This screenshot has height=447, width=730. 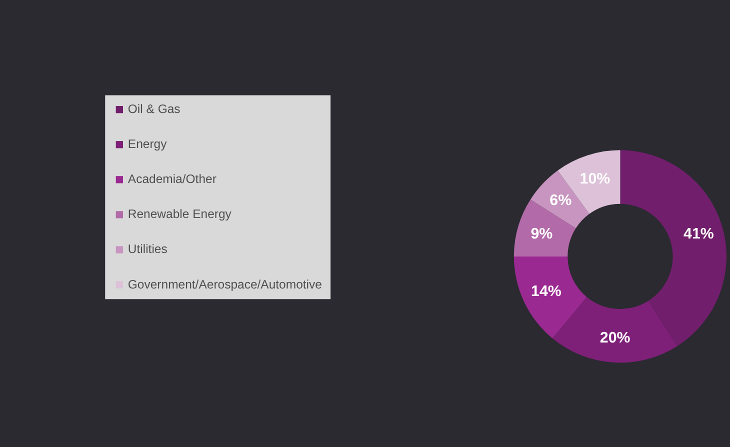 What do you see at coordinates (225, 284) in the screenshot?
I see `legend-label: Government/Aerospace/Automotive` at bounding box center [225, 284].